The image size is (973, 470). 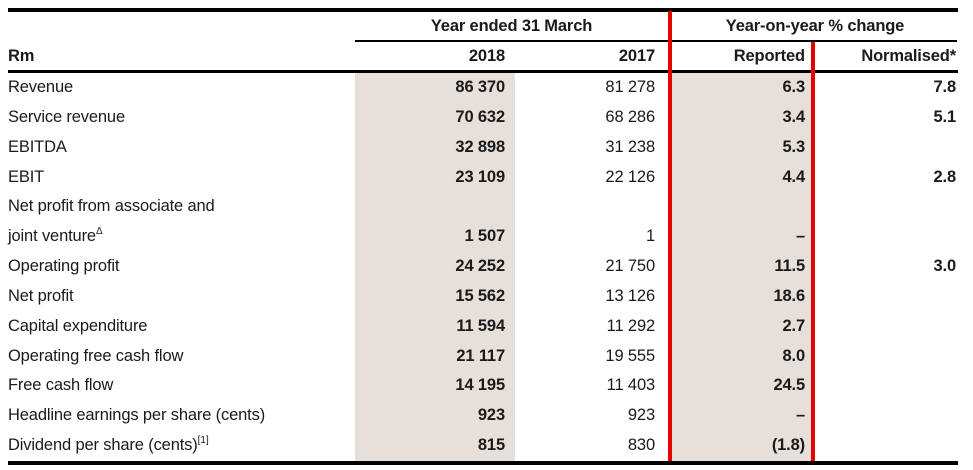 What do you see at coordinates (480, 87) in the screenshot?
I see `value-2018: 86 370` at bounding box center [480, 87].